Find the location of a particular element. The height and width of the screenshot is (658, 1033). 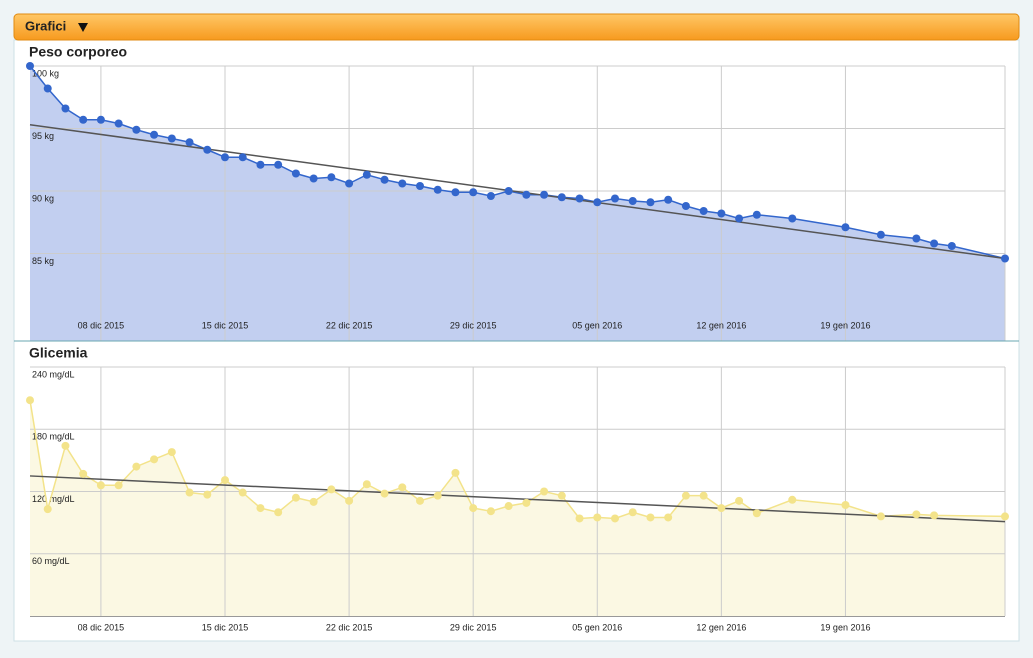

chart-title: Peso corporeo is located at coordinates (78, 52).